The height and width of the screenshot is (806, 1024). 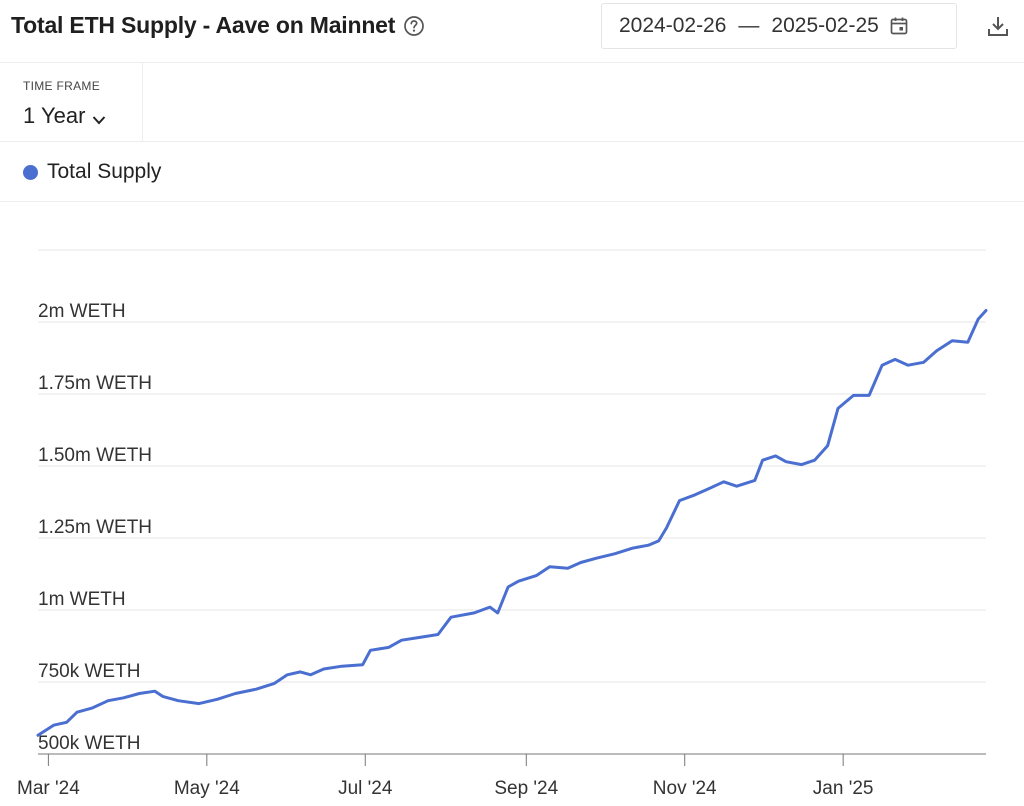 What do you see at coordinates (95, 455) in the screenshot?
I see `y-tick-label: 1.50m WETH` at bounding box center [95, 455].